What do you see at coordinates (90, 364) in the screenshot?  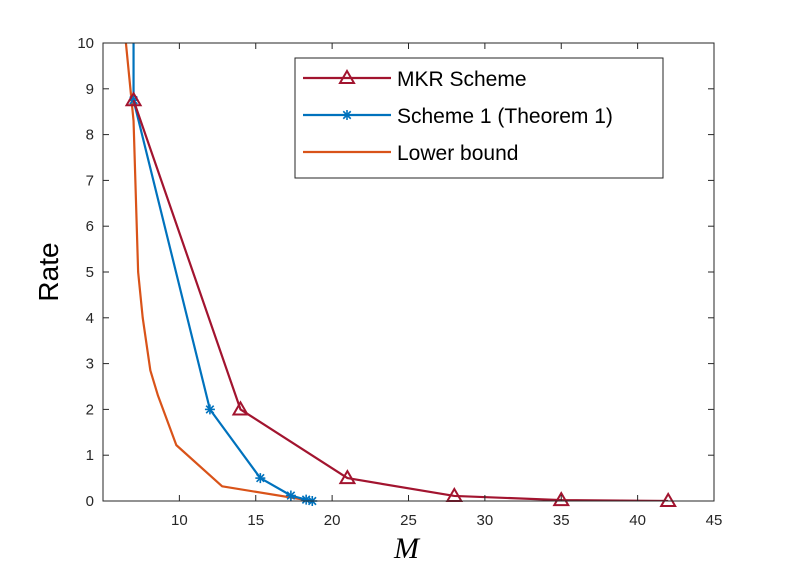 I see `y-tick-label: 3` at bounding box center [90, 364].